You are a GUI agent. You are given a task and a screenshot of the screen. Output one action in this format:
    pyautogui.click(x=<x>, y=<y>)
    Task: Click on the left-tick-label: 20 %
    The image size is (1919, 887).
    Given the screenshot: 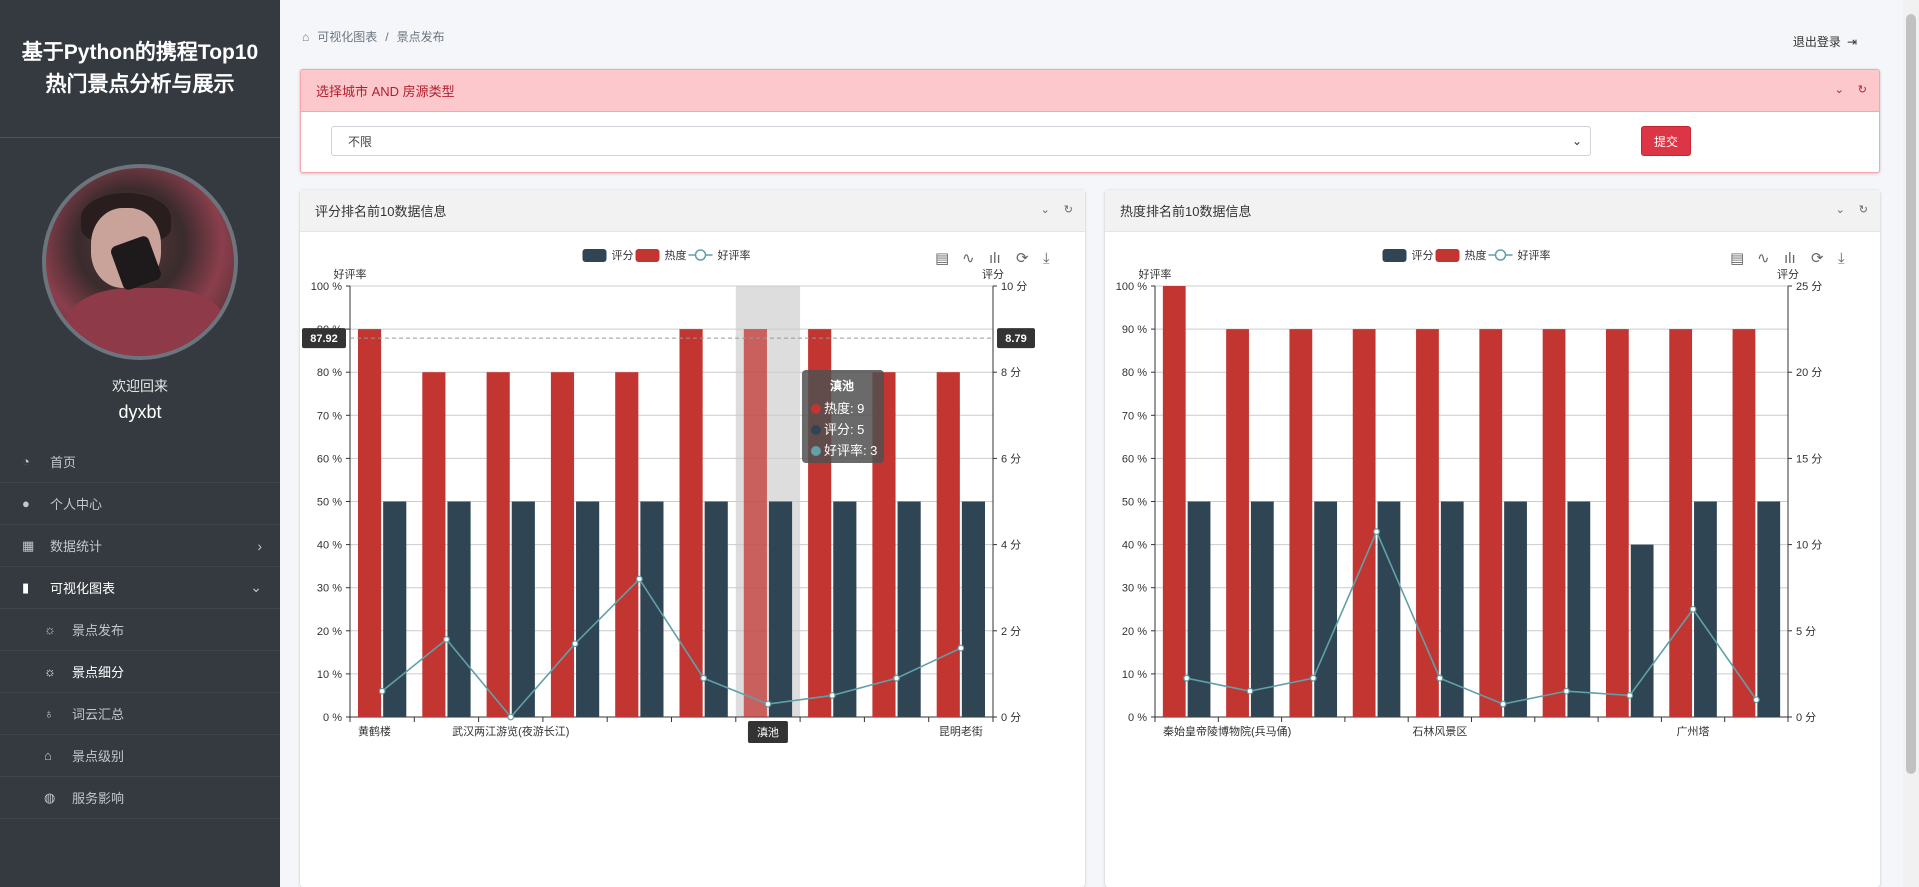 What is the action you would take?
    pyautogui.click(x=1134, y=632)
    